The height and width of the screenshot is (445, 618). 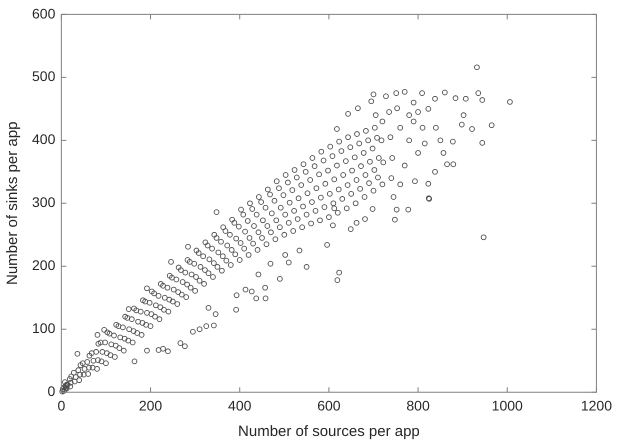 What do you see at coordinates (44, 202) in the screenshot?
I see `y-tick-label: 300` at bounding box center [44, 202].